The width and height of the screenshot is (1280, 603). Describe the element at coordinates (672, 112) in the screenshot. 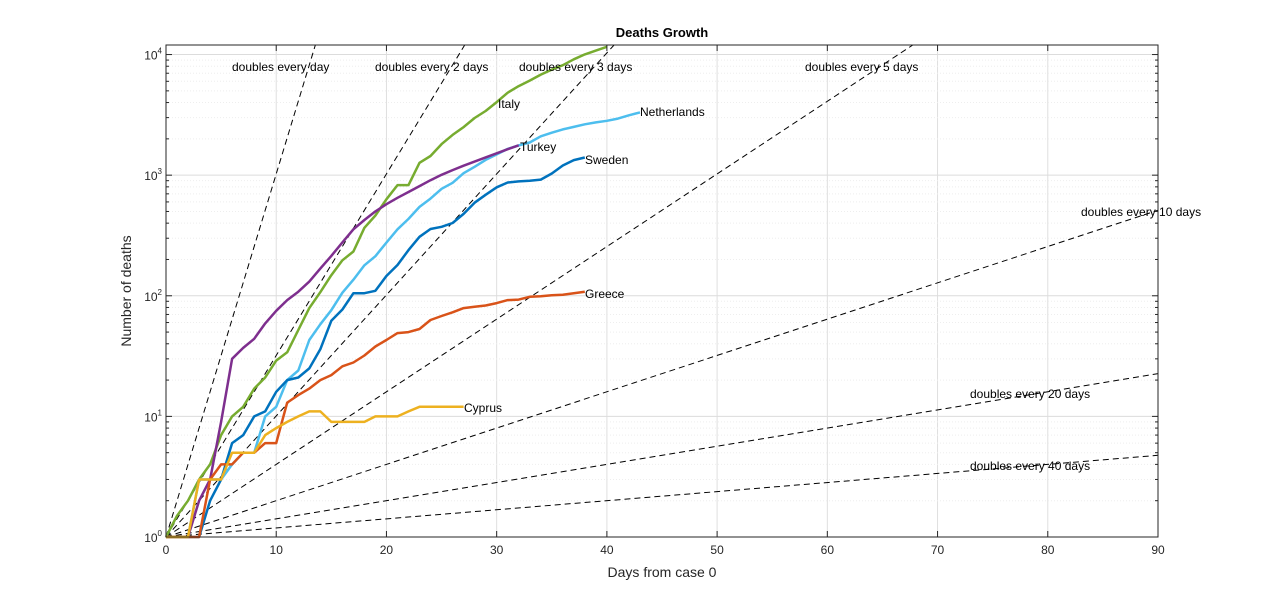

I see `series-label: Netherlands` at that location.